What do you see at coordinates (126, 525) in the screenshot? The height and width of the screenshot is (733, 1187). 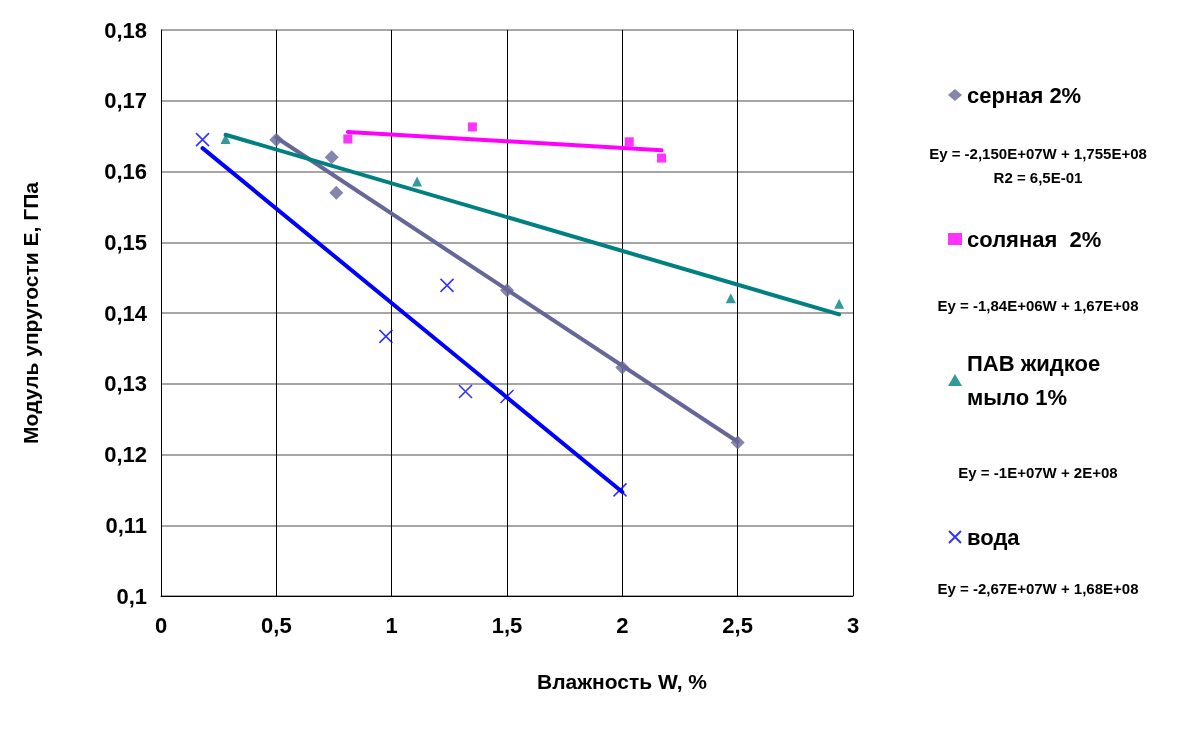 I see `y-tick-label: 0,11` at bounding box center [126, 525].